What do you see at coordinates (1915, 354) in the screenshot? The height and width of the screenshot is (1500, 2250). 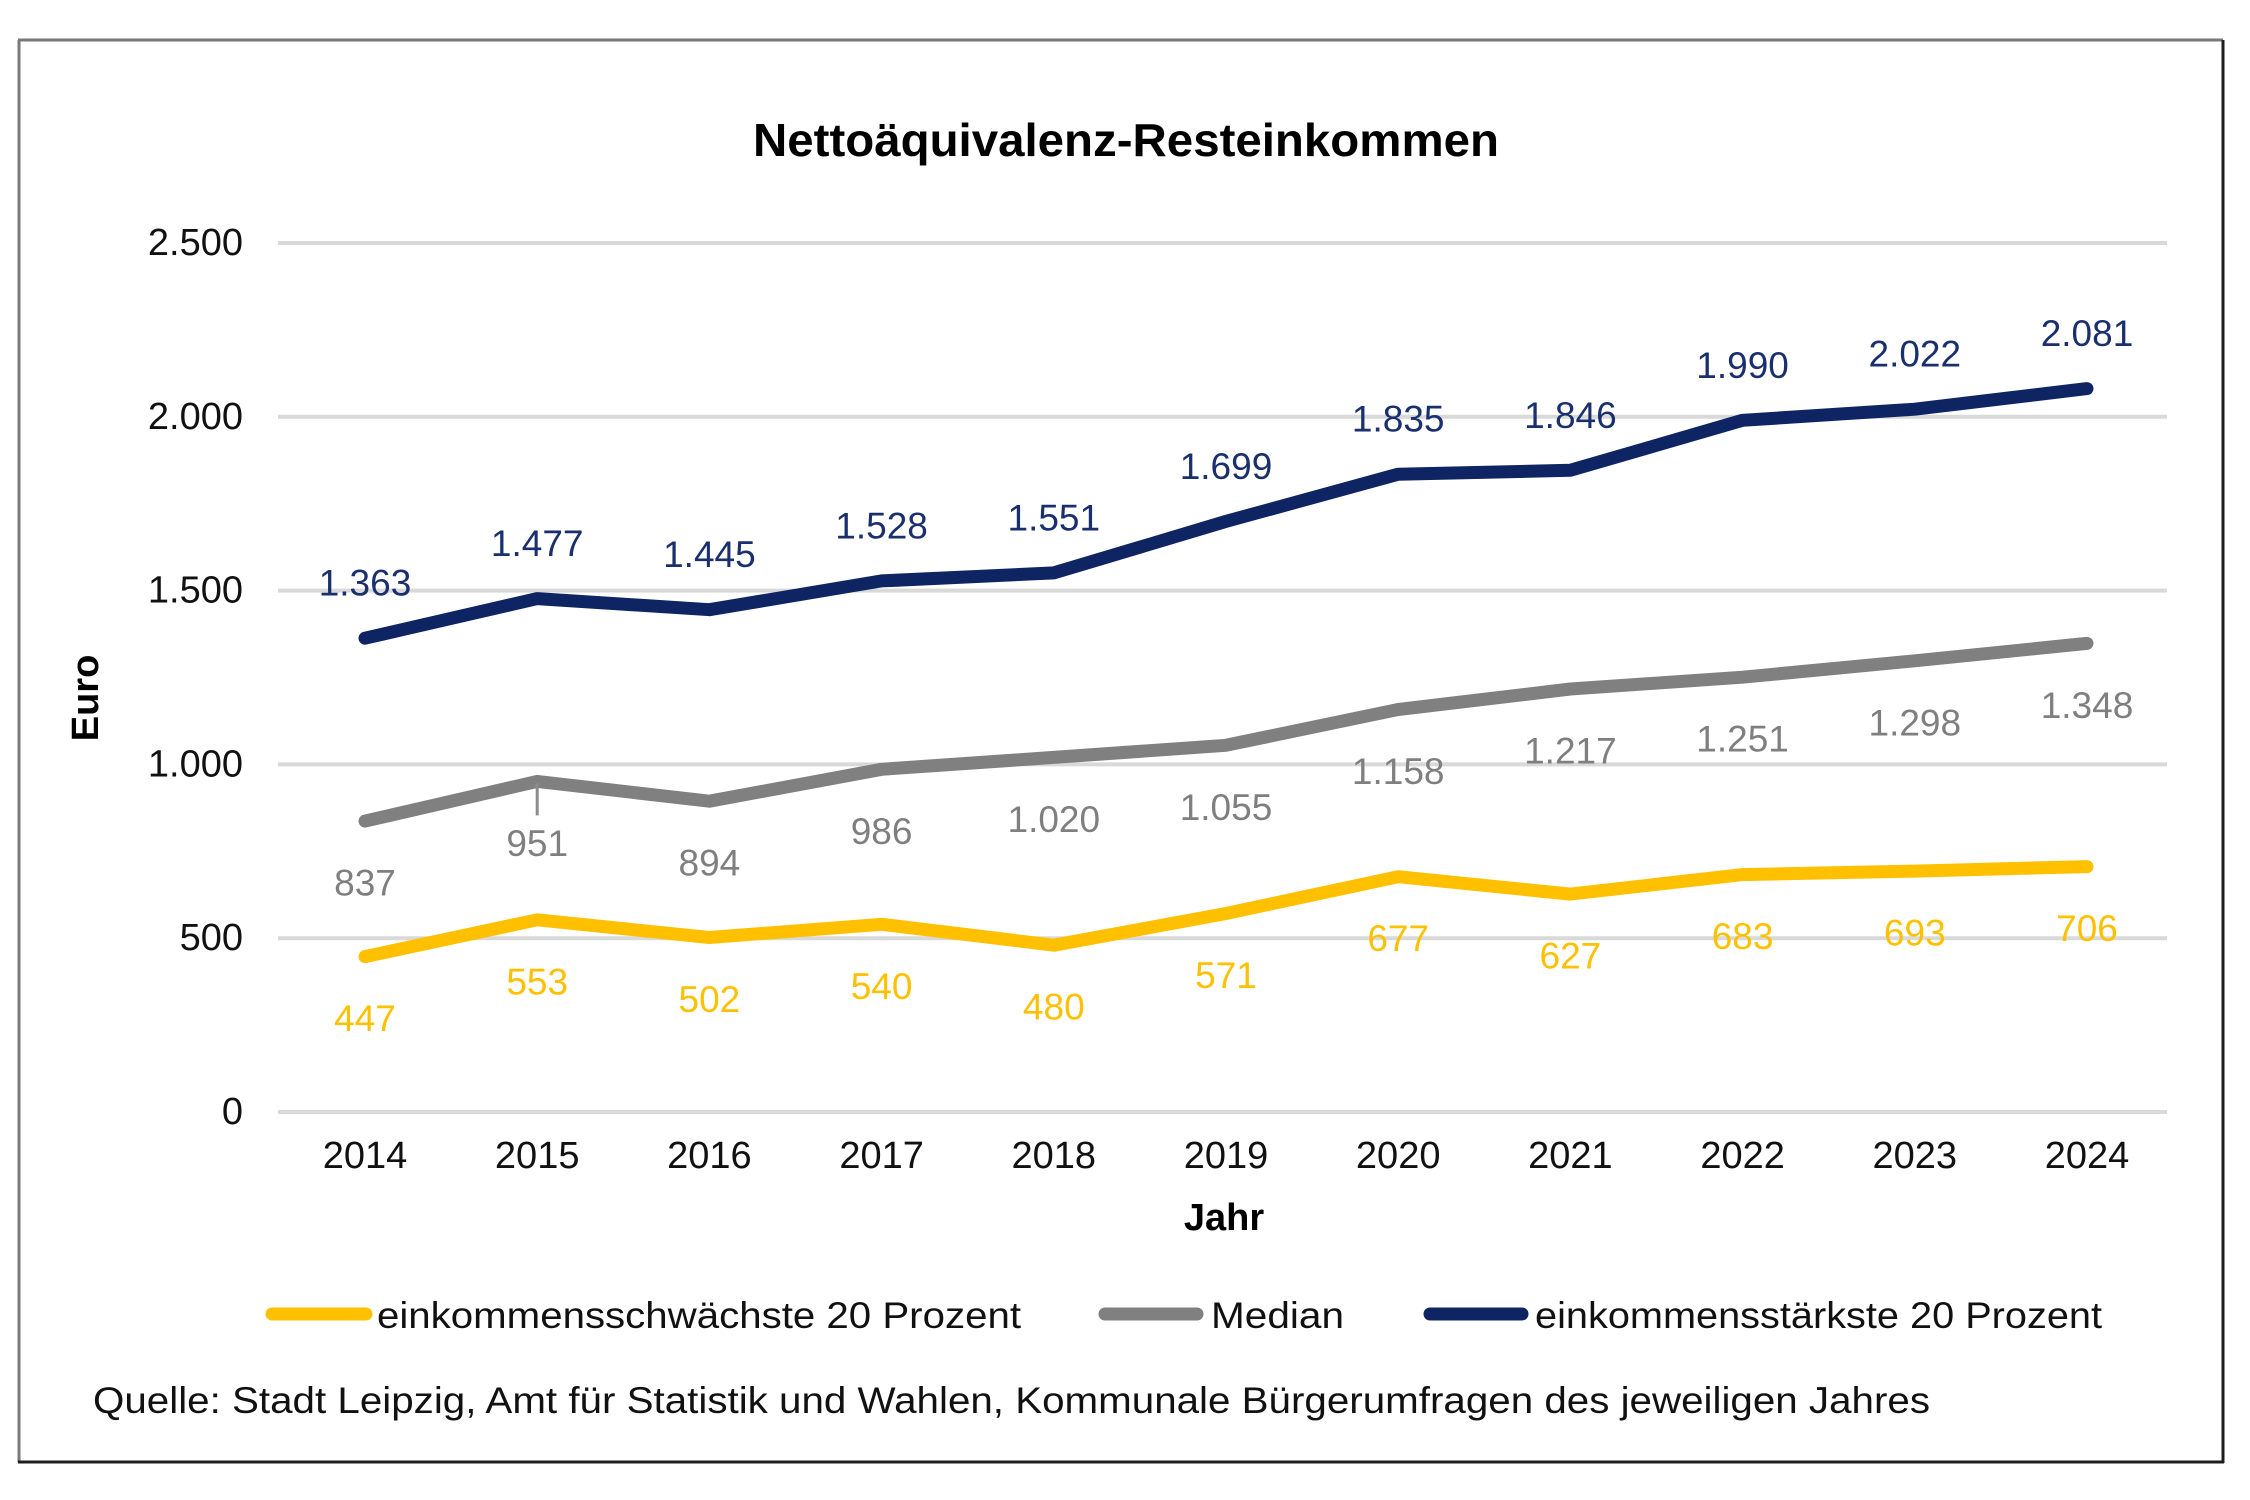 I see `data-label-highest-20: 2.022` at bounding box center [1915, 354].